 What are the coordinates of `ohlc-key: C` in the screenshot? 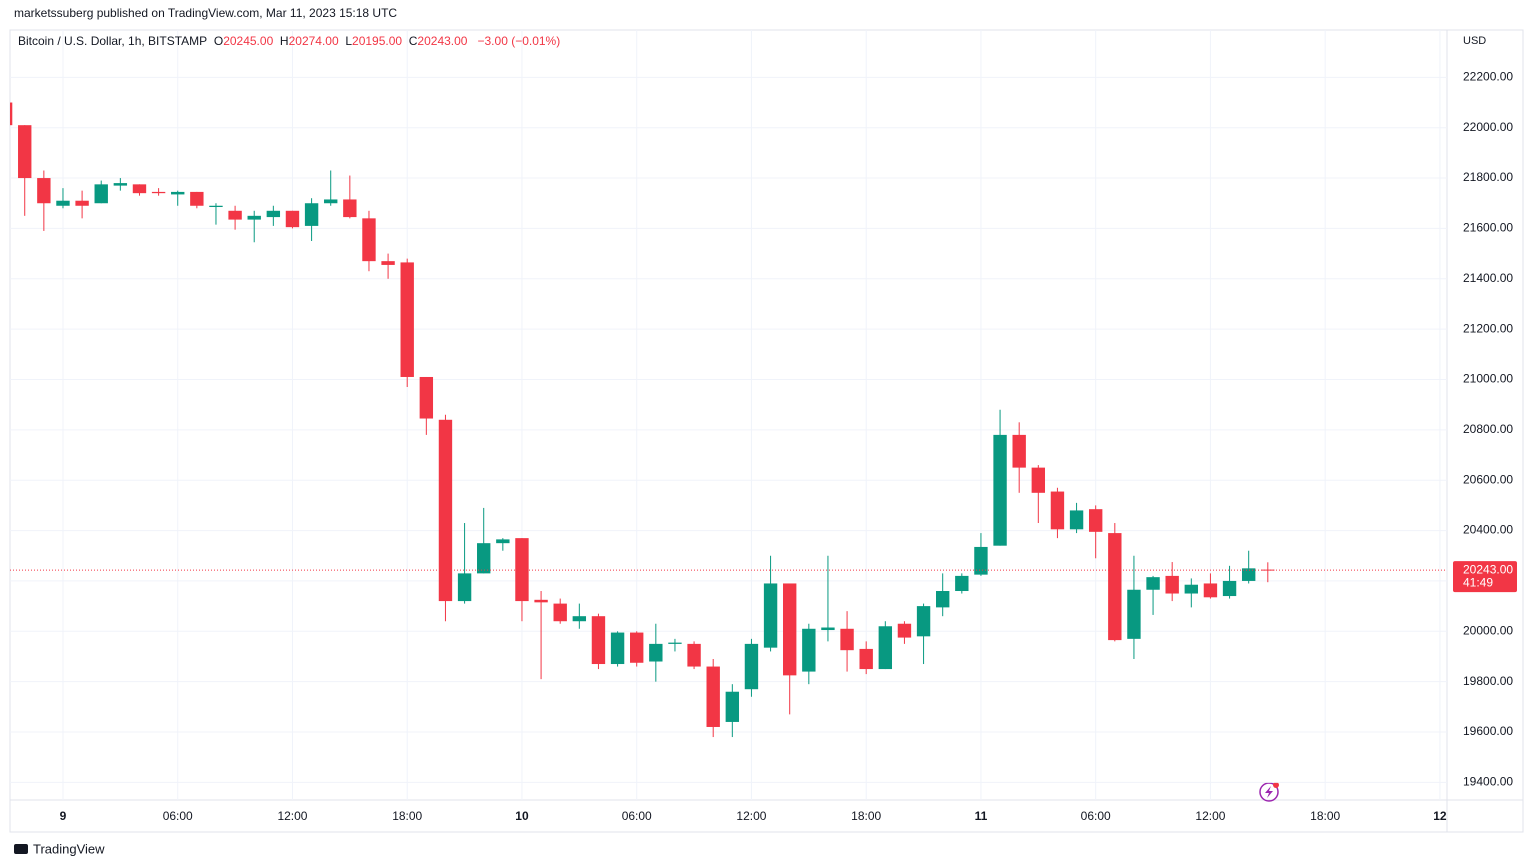 It's located at (413, 41).